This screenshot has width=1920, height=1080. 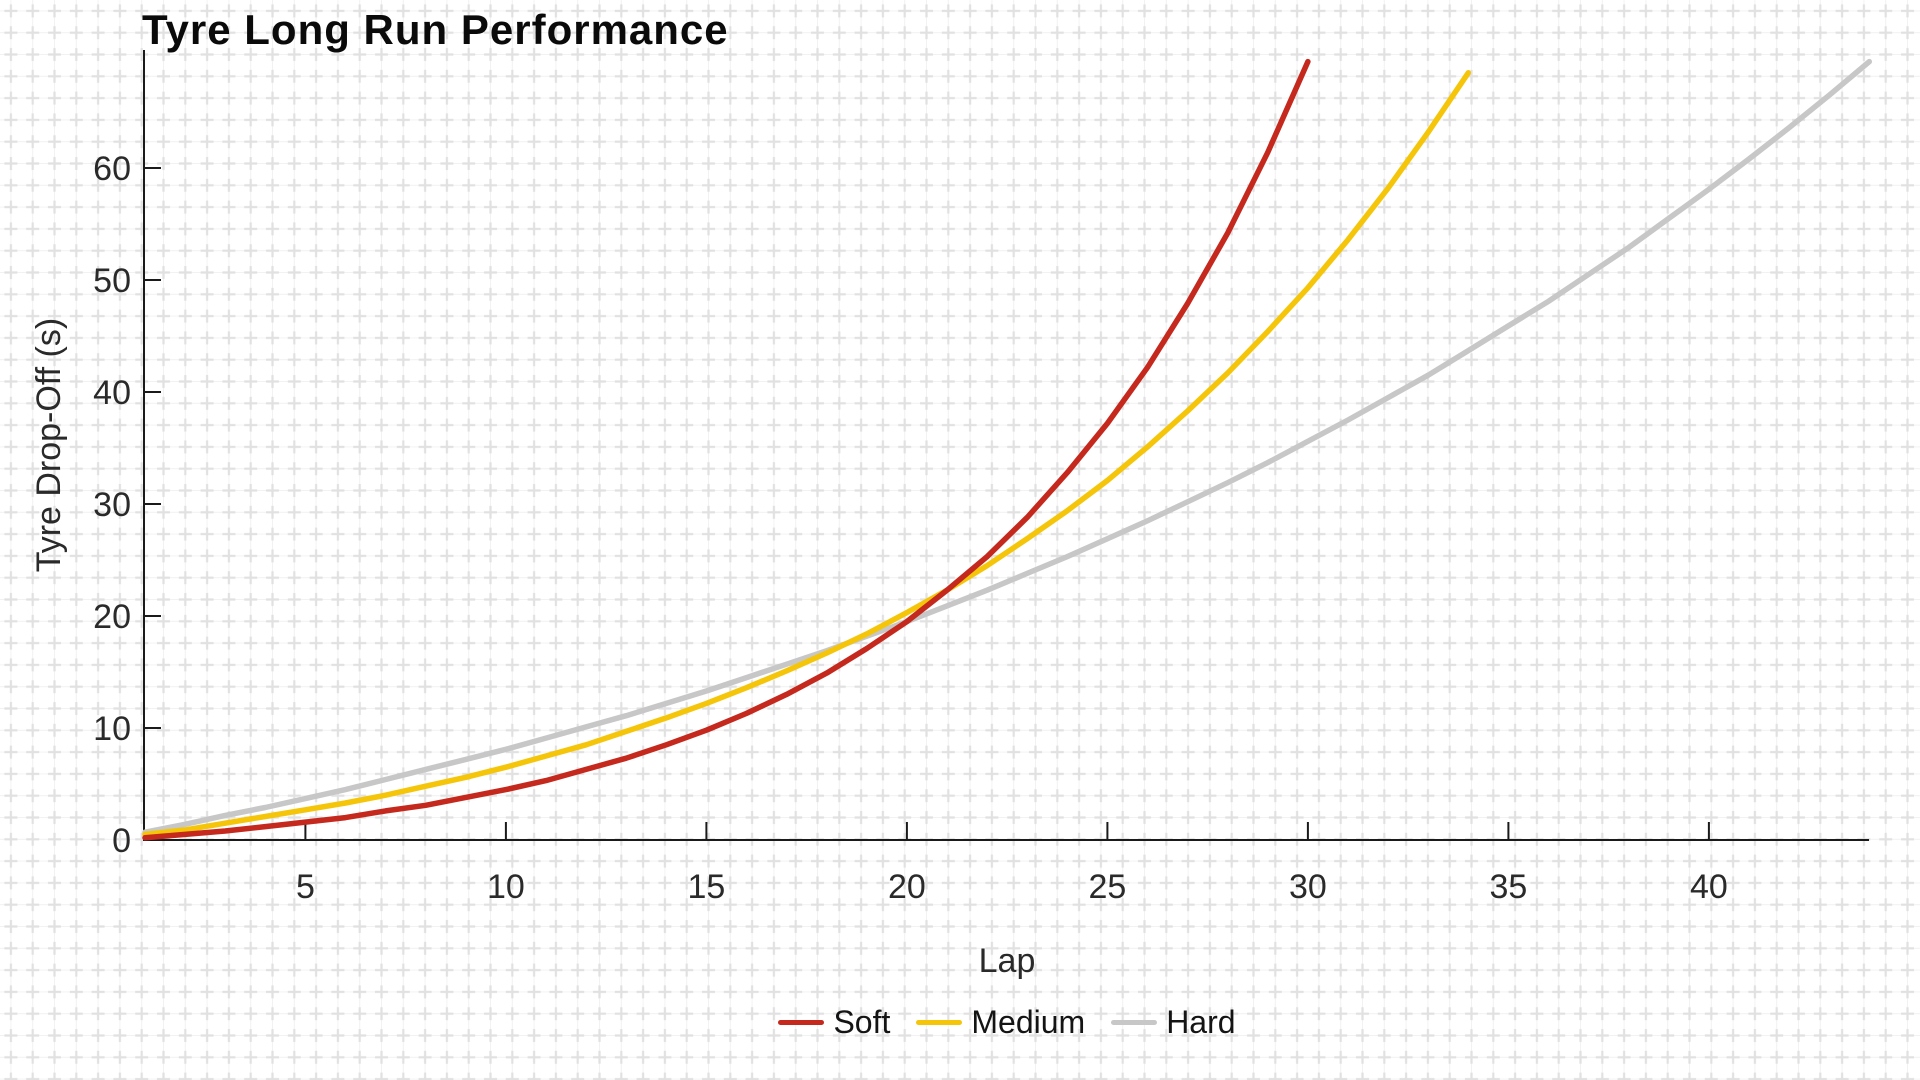 What do you see at coordinates (1201, 1021) in the screenshot?
I see `legend-label-hard: Hard` at bounding box center [1201, 1021].